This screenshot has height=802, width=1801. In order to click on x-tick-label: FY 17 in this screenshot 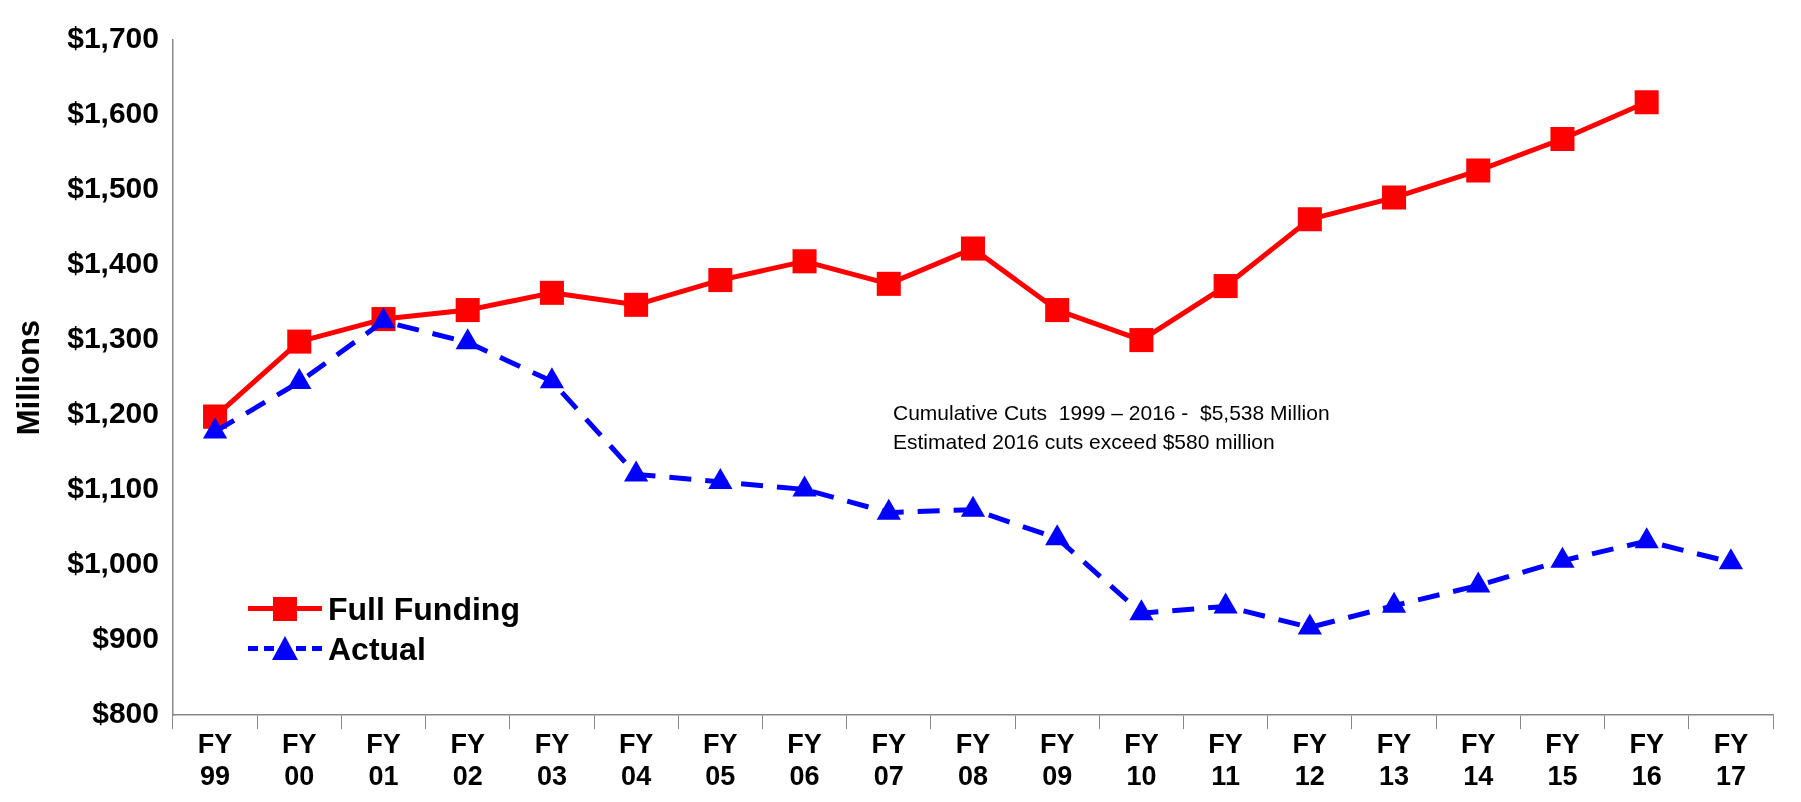, I will do `click(1731, 760)`.